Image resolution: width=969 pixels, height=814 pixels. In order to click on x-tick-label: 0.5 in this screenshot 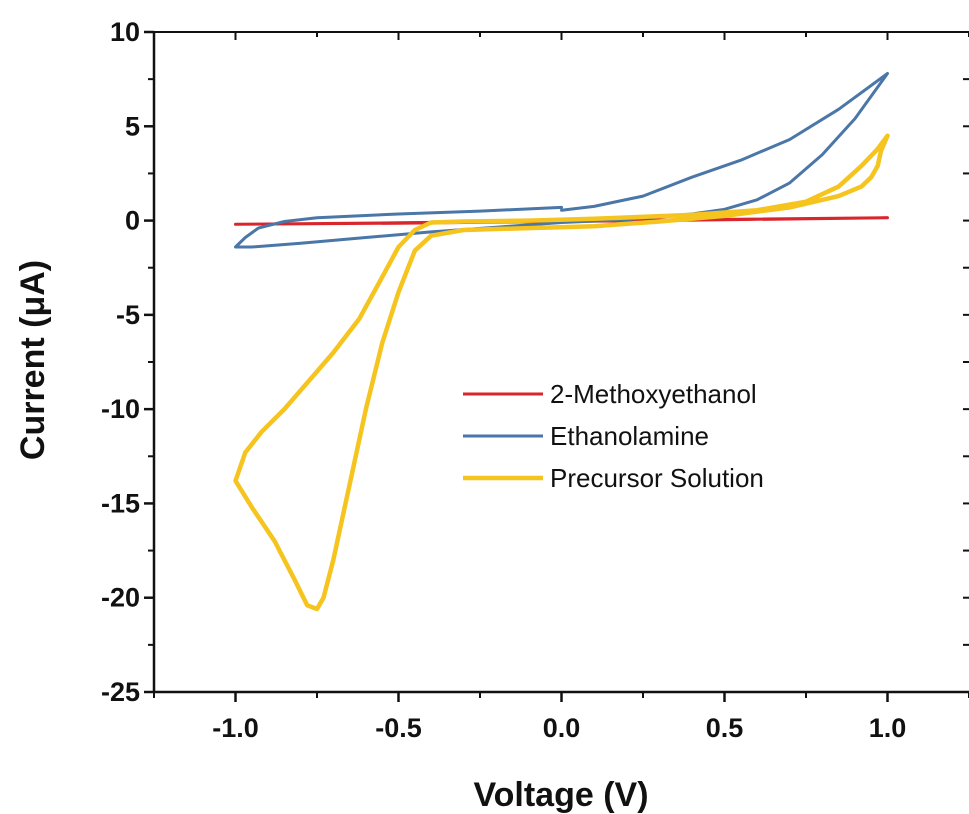, I will do `click(725, 728)`.